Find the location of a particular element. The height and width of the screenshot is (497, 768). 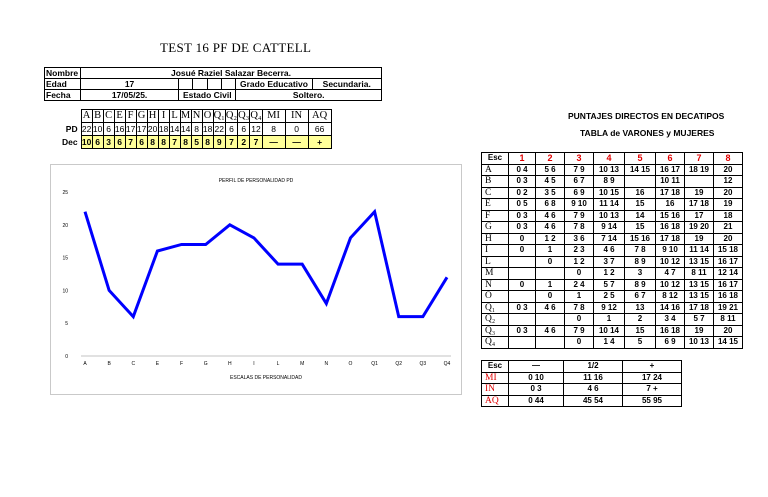

factor-header: Q₂ is located at coordinates (231, 116).